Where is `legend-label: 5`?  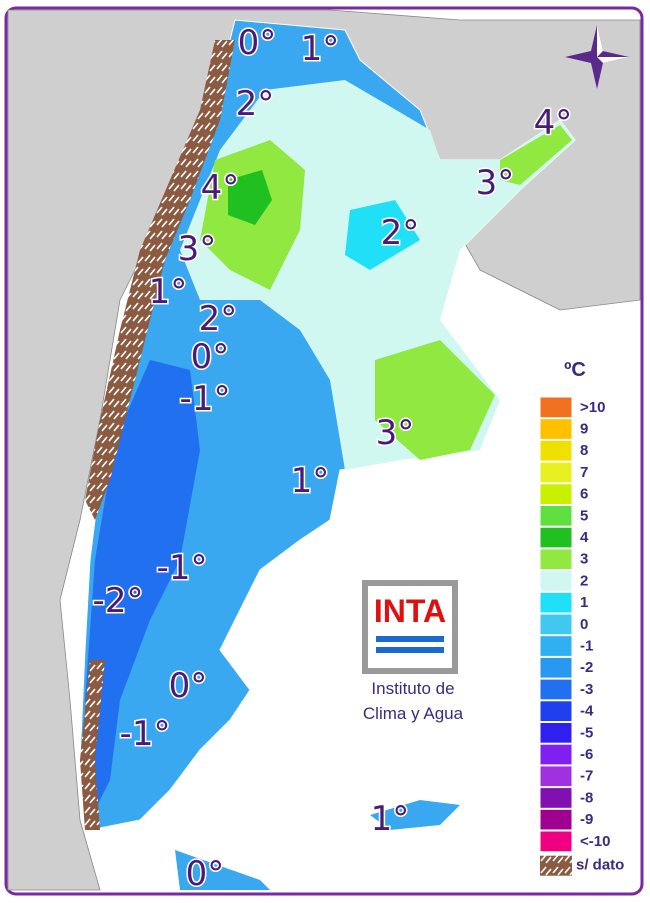
legend-label: 5 is located at coordinates (584, 515).